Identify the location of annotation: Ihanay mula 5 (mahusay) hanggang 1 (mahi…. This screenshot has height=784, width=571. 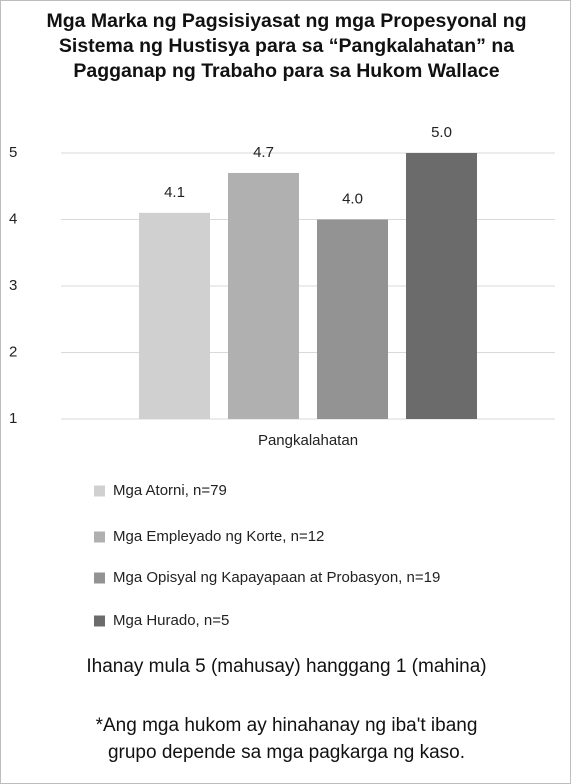
(286, 666).